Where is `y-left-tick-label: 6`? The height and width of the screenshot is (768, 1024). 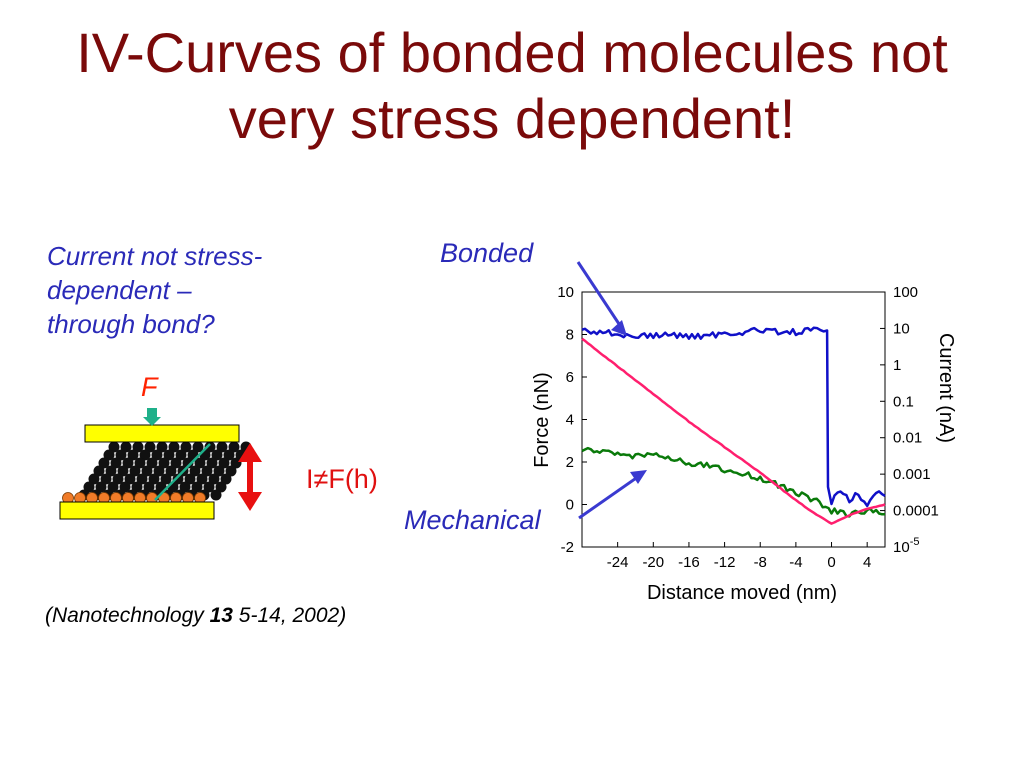 y-left-tick-label: 6 is located at coordinates (570, 377).